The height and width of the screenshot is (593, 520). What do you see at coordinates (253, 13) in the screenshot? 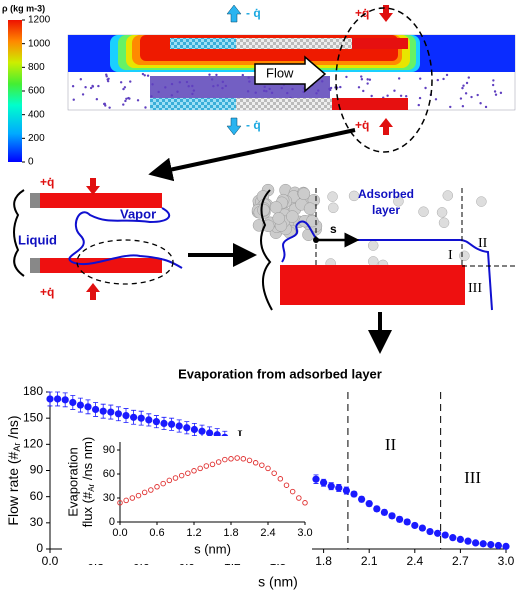
I see `heat-label: - q̇` at bounding box center [253, 13].